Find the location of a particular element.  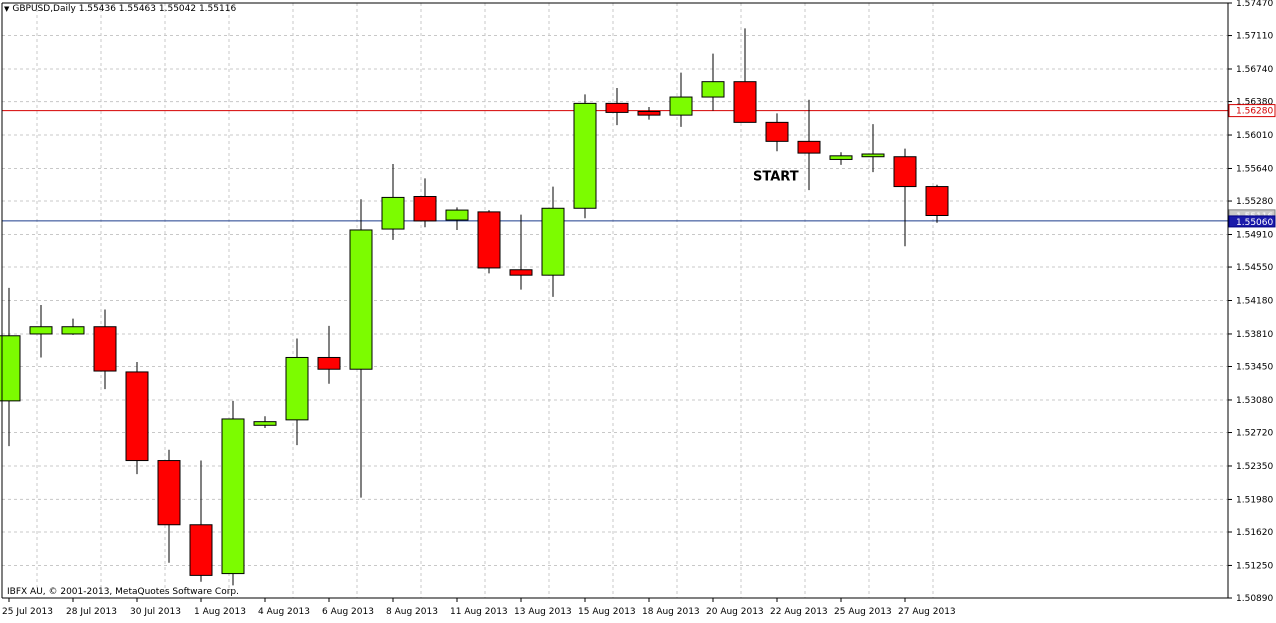

x-tick-label: 15 Aug 2013 is located at coordinates (607, 612).